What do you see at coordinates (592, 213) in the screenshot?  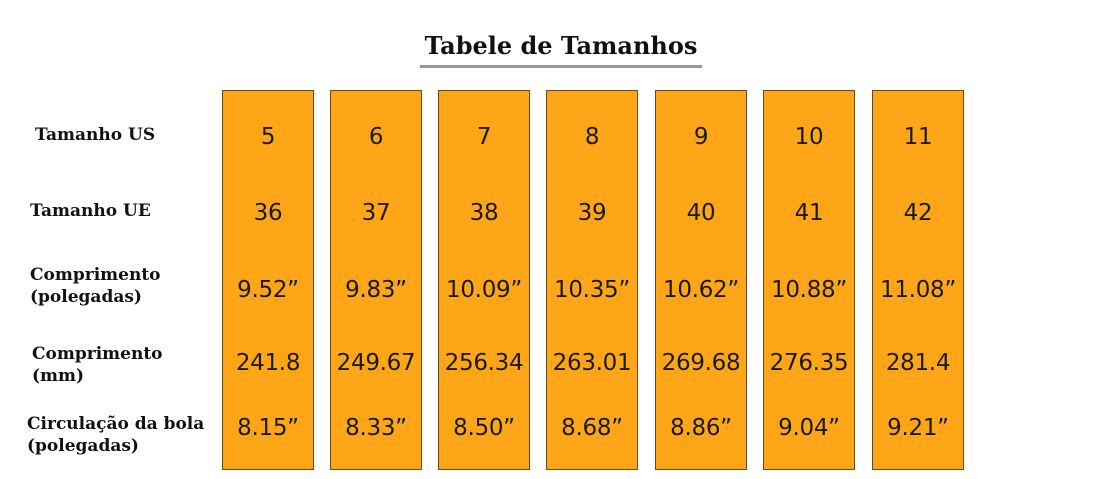 I see `eu-size-value: 39` at bounding box center [592, 213].